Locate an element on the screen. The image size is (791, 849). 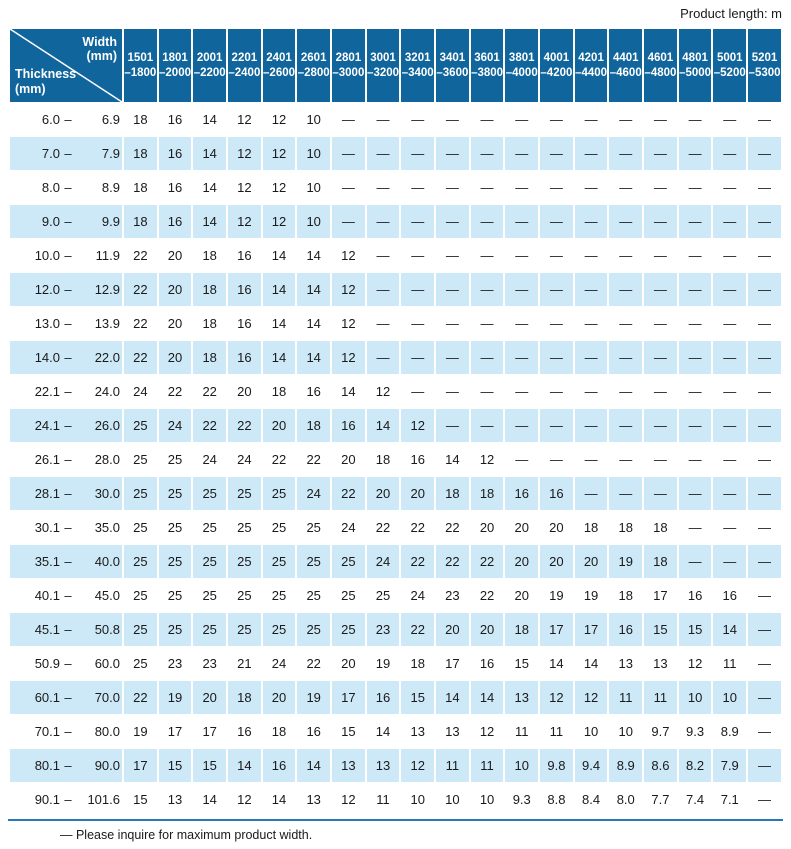
row-header-thickness-range: 24.1– 26.0 is located at coordinates (66, 425).